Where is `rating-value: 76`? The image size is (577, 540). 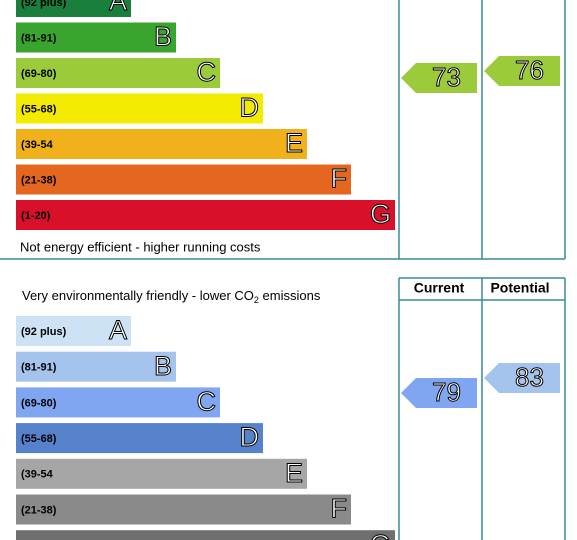
rating-value: 76 is located at coordinates (529, 70).